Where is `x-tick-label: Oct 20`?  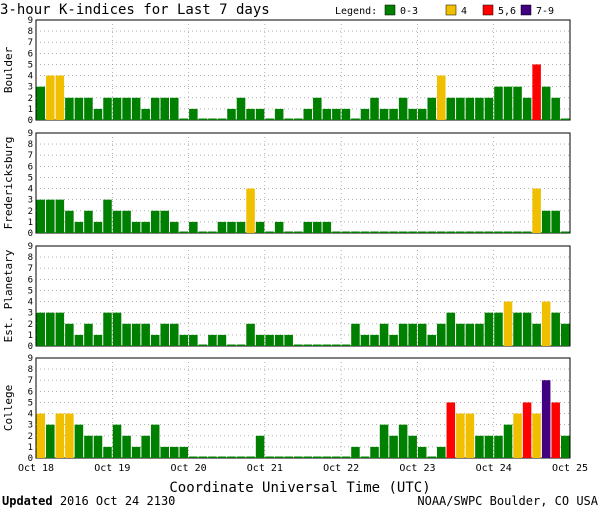
x-tick-label: Oct 20 is located at coordinates (189, 468).